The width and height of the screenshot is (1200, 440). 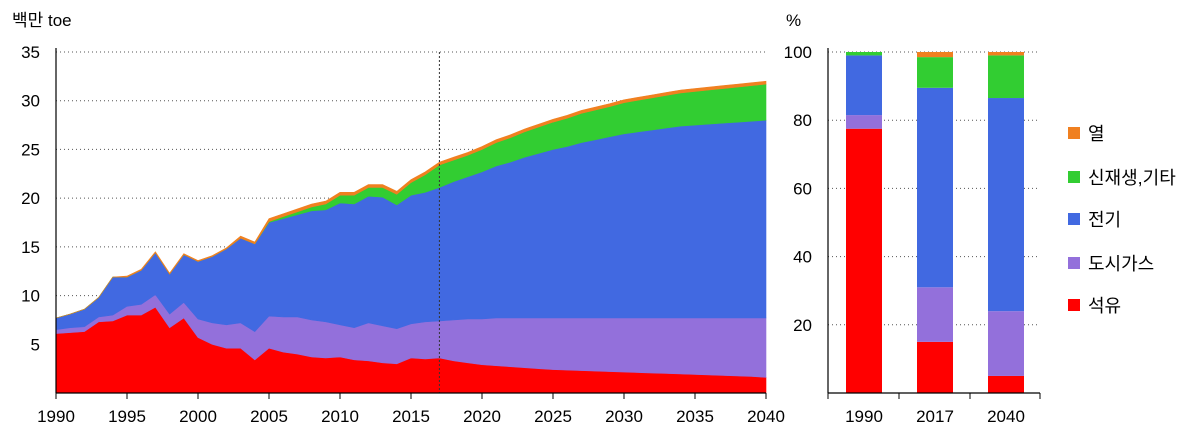 I want to click on area-y-tick-label: 20, so click(x=30, y=198).